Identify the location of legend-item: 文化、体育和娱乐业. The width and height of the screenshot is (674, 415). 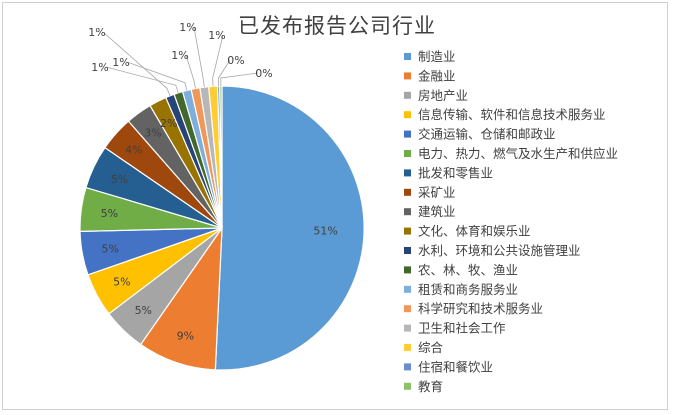
(474, 231).